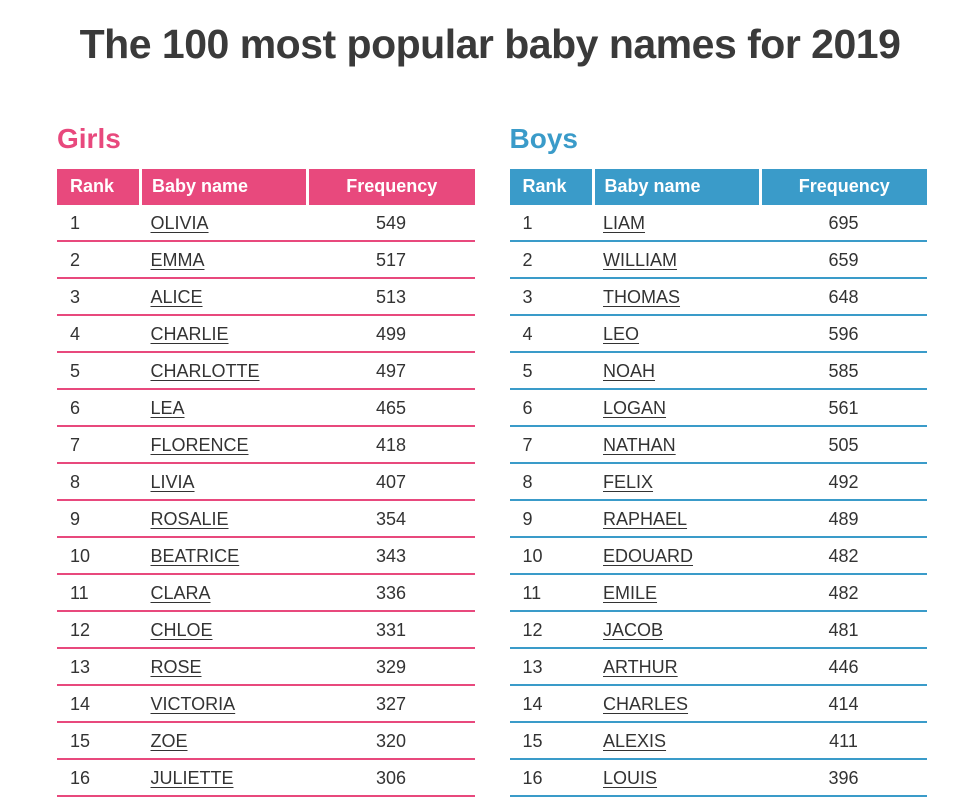 The height and width of the screenshot is (803, 980). What do you see at coordinates (224, 223) in the screenshot?
I see `name-cell: OLIVIA` at bounding box center [224, 223].